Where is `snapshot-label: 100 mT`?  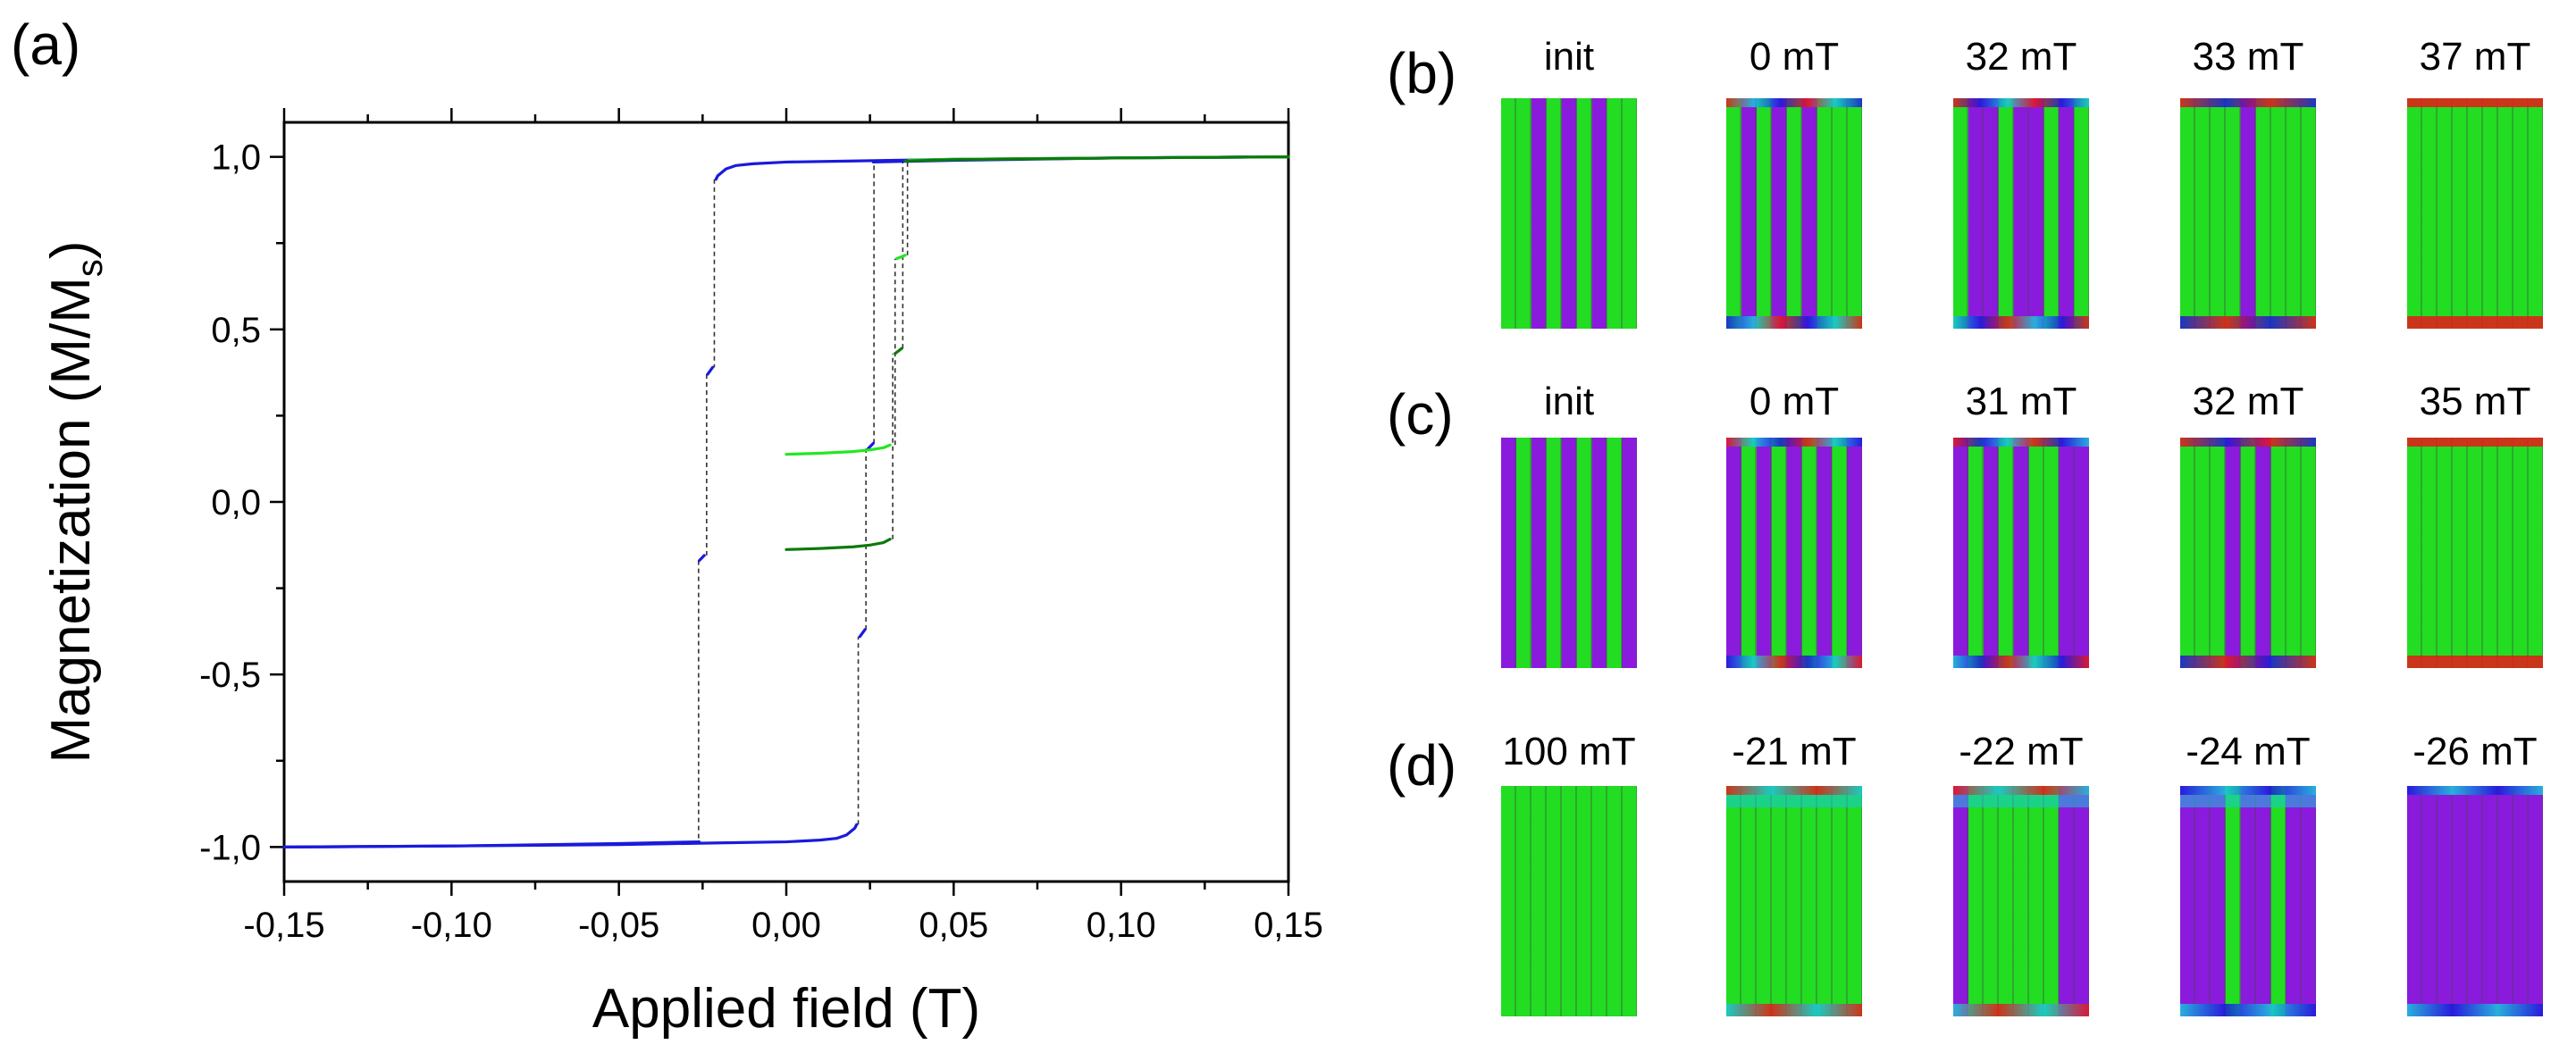
snapshot-label: 100 mT is located at coordinates (1569, 751).